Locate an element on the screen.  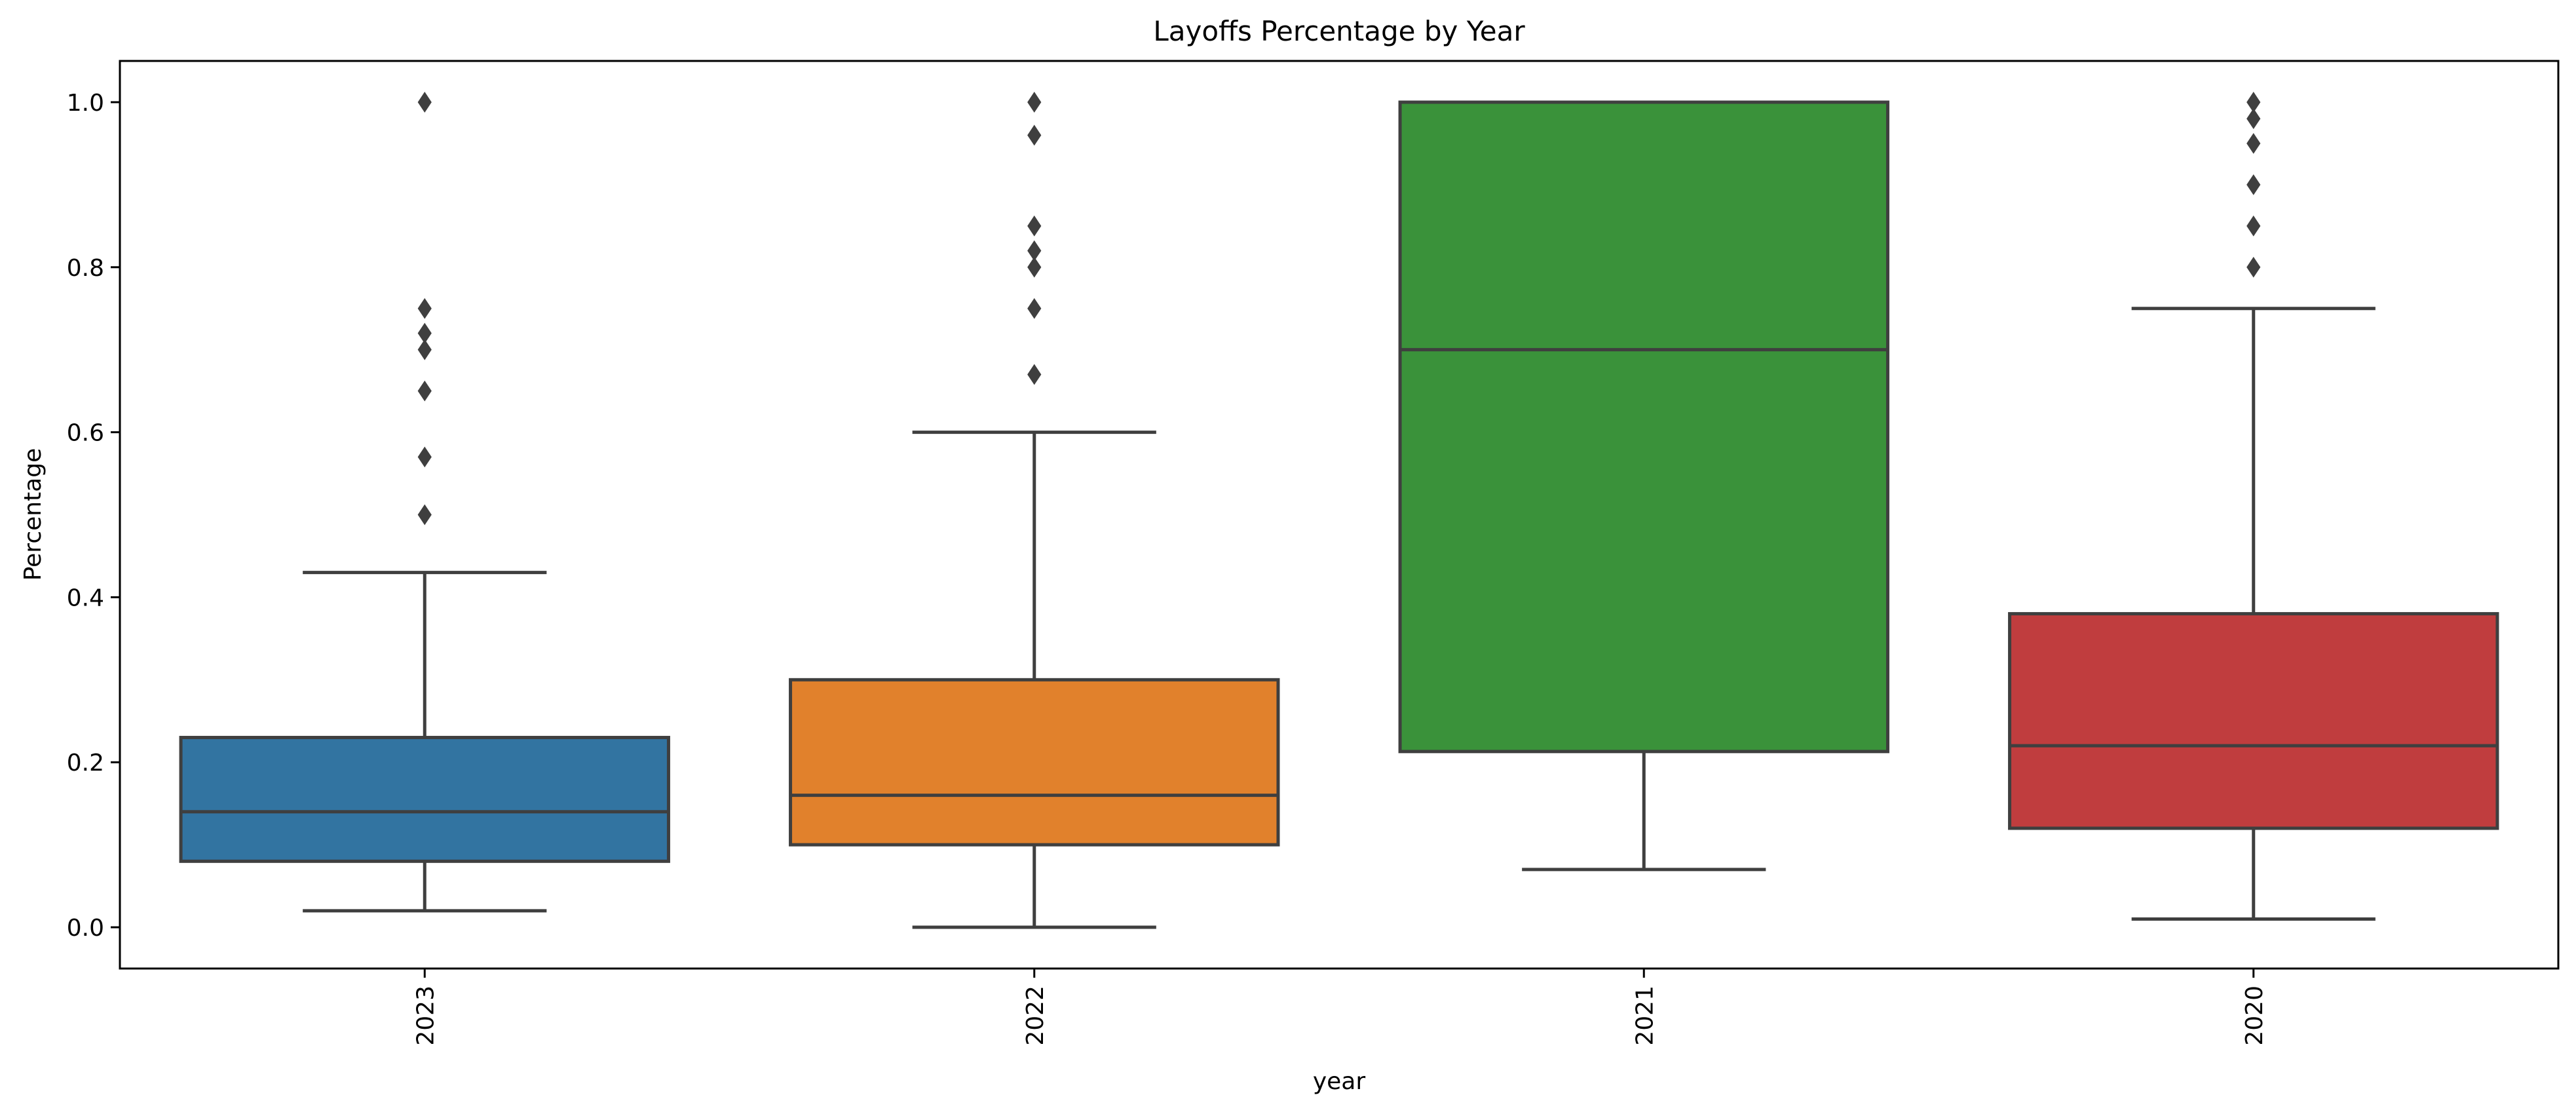
box-group-2022 is located at coordinates (1034, 510).